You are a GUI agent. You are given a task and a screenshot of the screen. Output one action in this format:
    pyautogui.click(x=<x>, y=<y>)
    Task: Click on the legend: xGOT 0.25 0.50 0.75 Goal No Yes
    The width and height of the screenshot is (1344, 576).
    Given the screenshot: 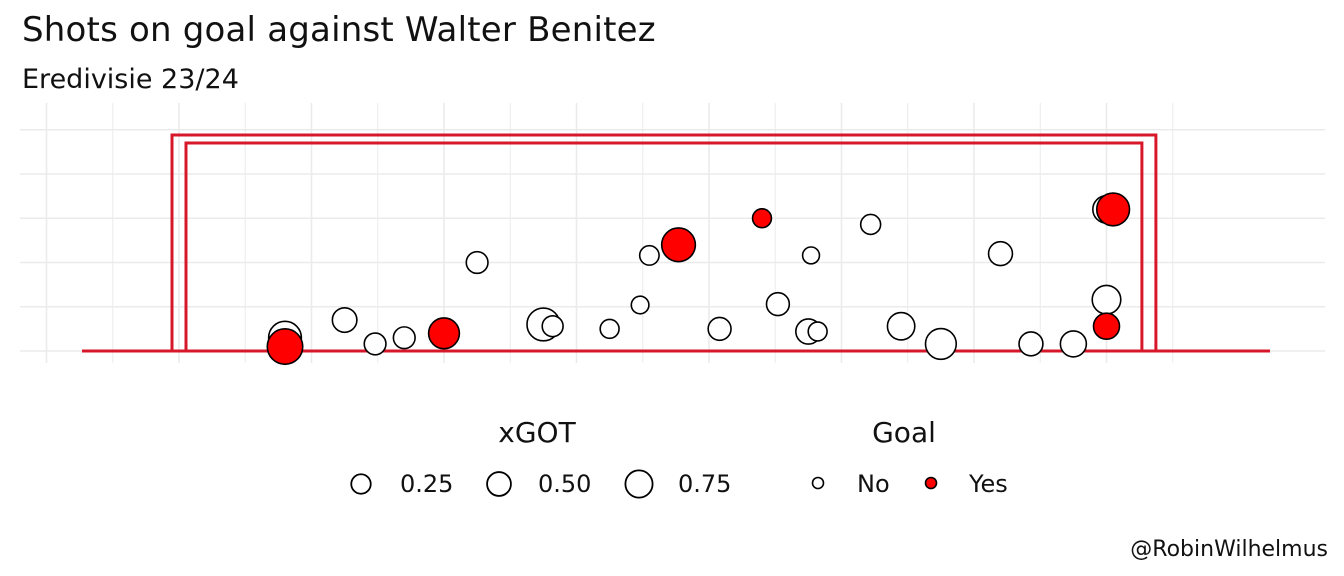 What is the action you would take?
    pyautogui.click(x=679, y=457)
    